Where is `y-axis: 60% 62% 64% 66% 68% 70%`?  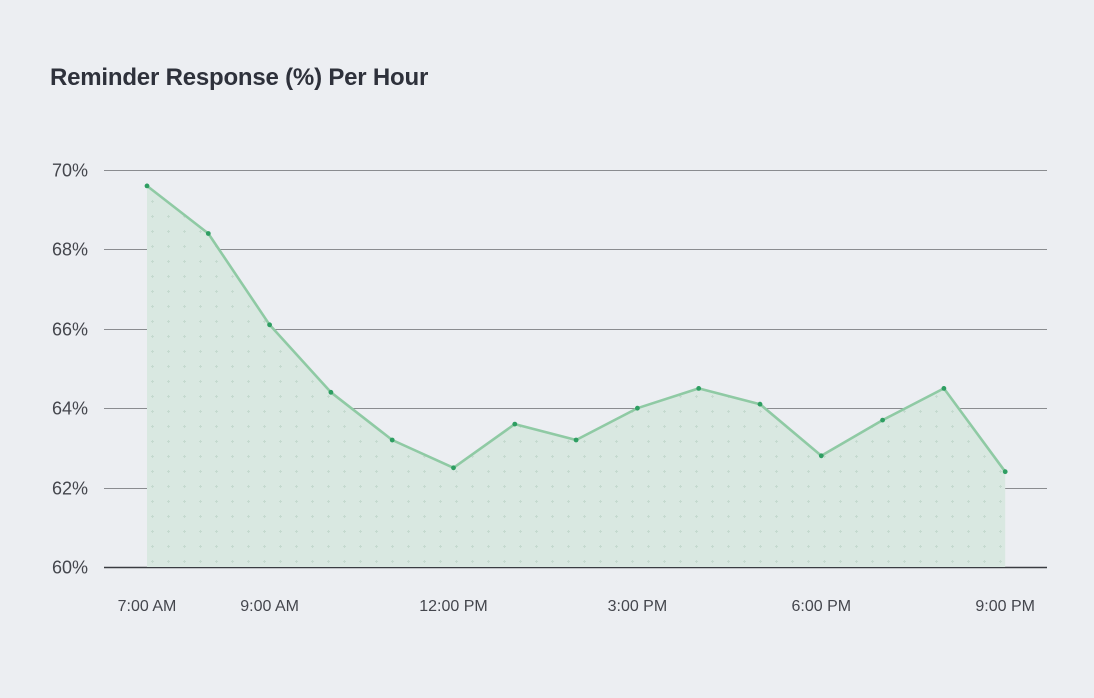
y-axis: 60% 62% 64% 66% 68% 70% is located at coordinates (70, 369).